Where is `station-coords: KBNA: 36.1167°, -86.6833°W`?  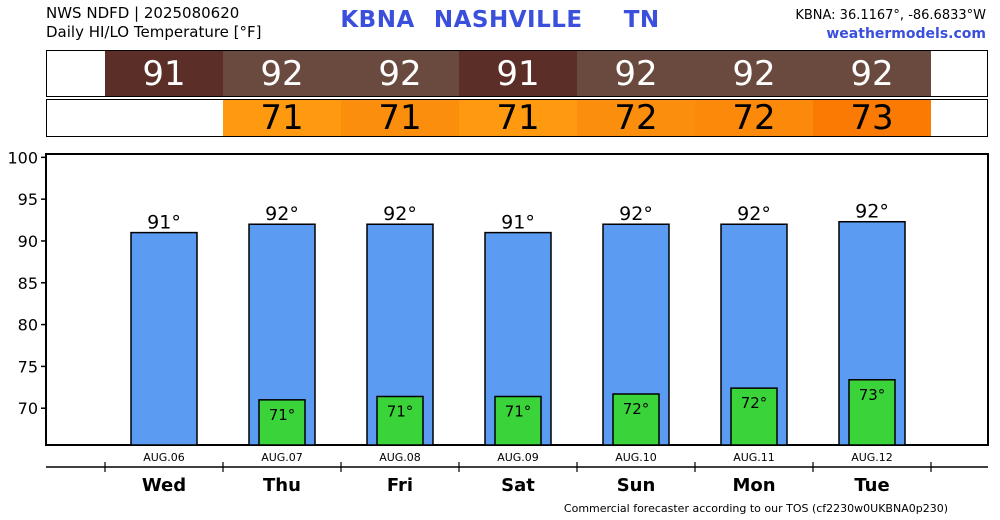
station-coords: KBNA: 36.1167°, -86.6833°W is located at coordinates (890, 15).